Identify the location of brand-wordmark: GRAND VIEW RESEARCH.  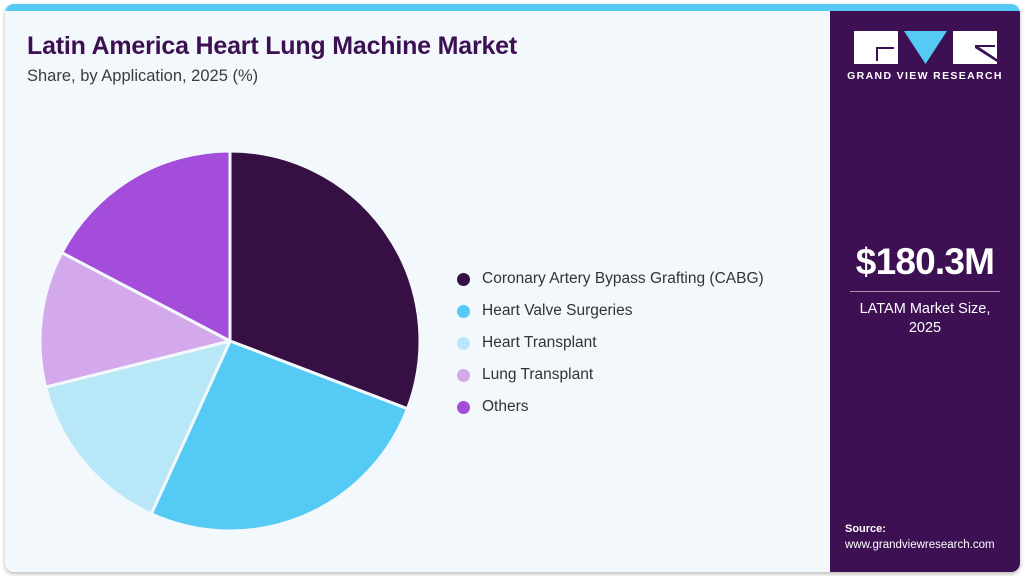
(925, 76).